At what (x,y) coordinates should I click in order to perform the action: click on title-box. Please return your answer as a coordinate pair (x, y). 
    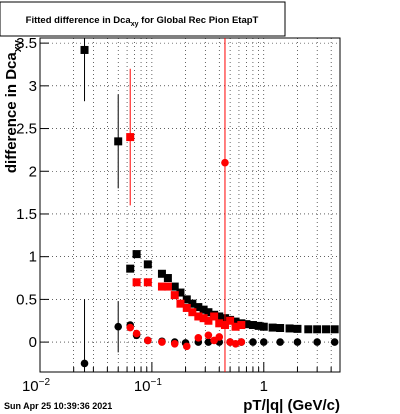
    Looking at the image, I should click on (143, 19).